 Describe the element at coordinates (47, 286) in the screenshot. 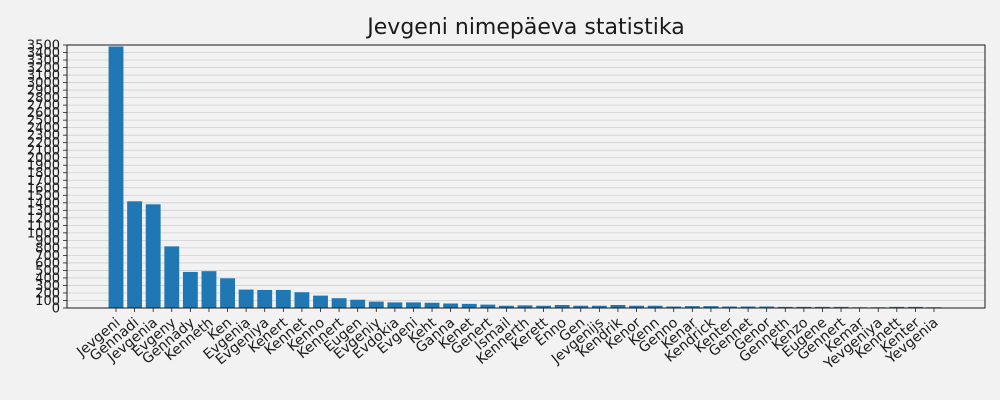

I see `y-tick-label: 300` at that location.